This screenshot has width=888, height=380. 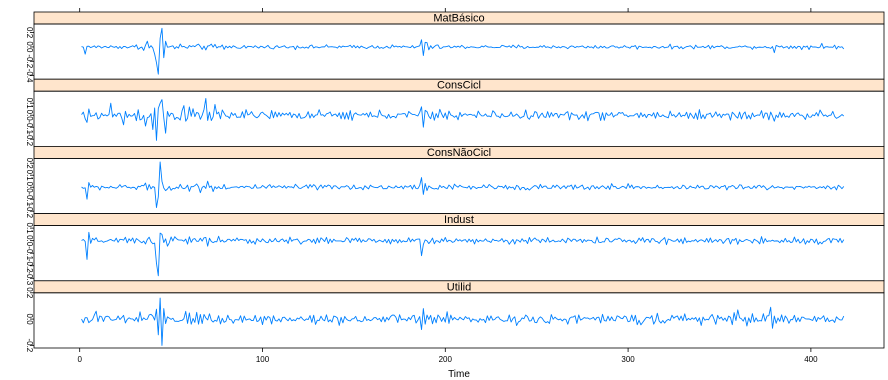 What do you see at coordinates (811, 359) in the screenshot?
I see `x-tick-label: 400` at bounding box center [811, 359].